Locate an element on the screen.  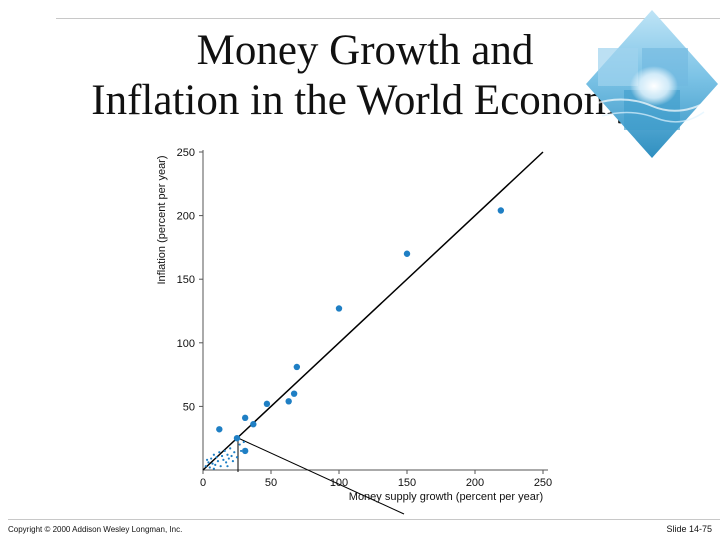
x-tick-label: 150 is located at coordinates (407, 483).